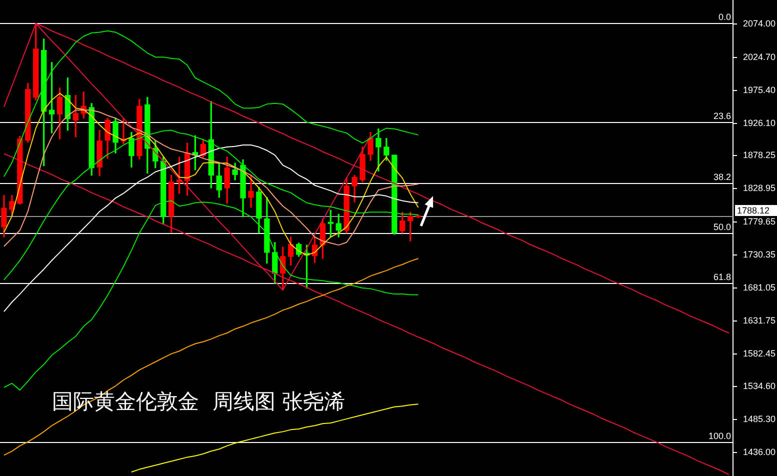 Image resolution: width=777 pixels, height=476 pixels. I want to click on y-tick-label: 2024.70, so click(759, 57).